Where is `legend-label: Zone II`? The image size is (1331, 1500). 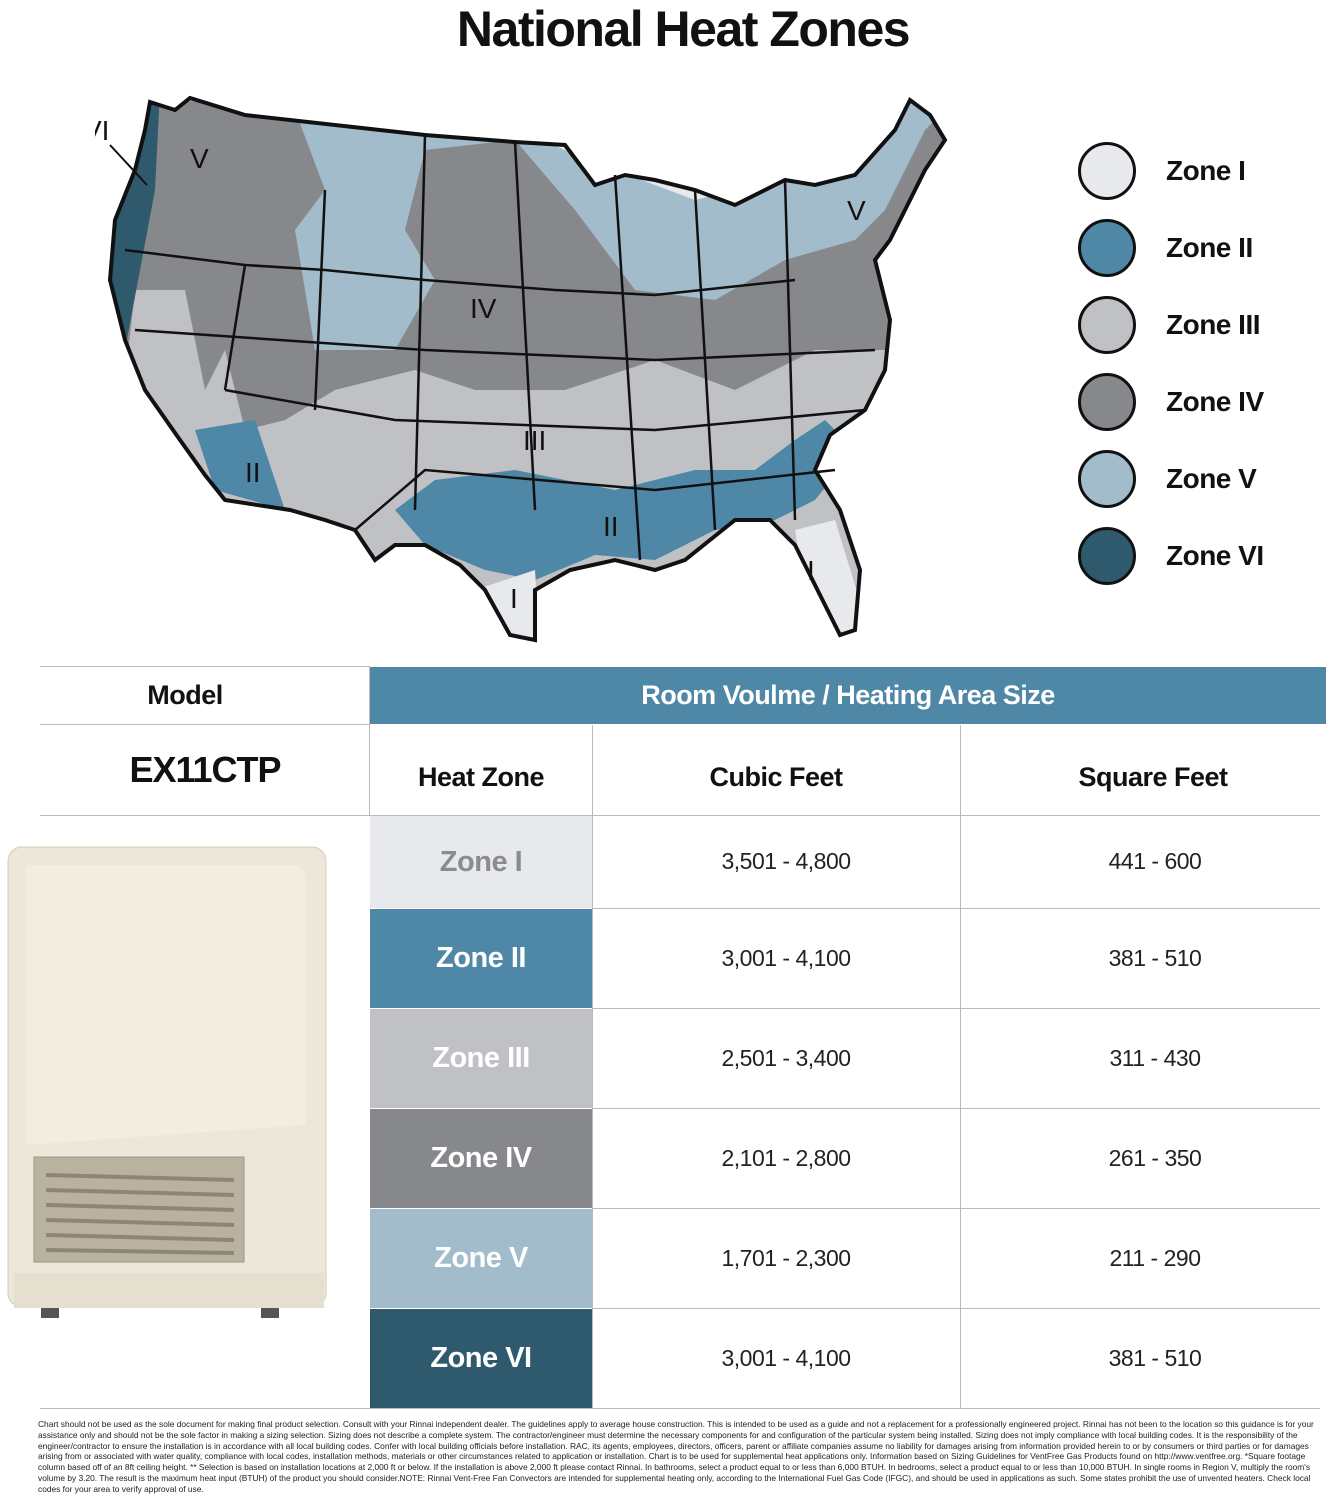 legend-label: Zone II is located at coordinates (1209, 247).